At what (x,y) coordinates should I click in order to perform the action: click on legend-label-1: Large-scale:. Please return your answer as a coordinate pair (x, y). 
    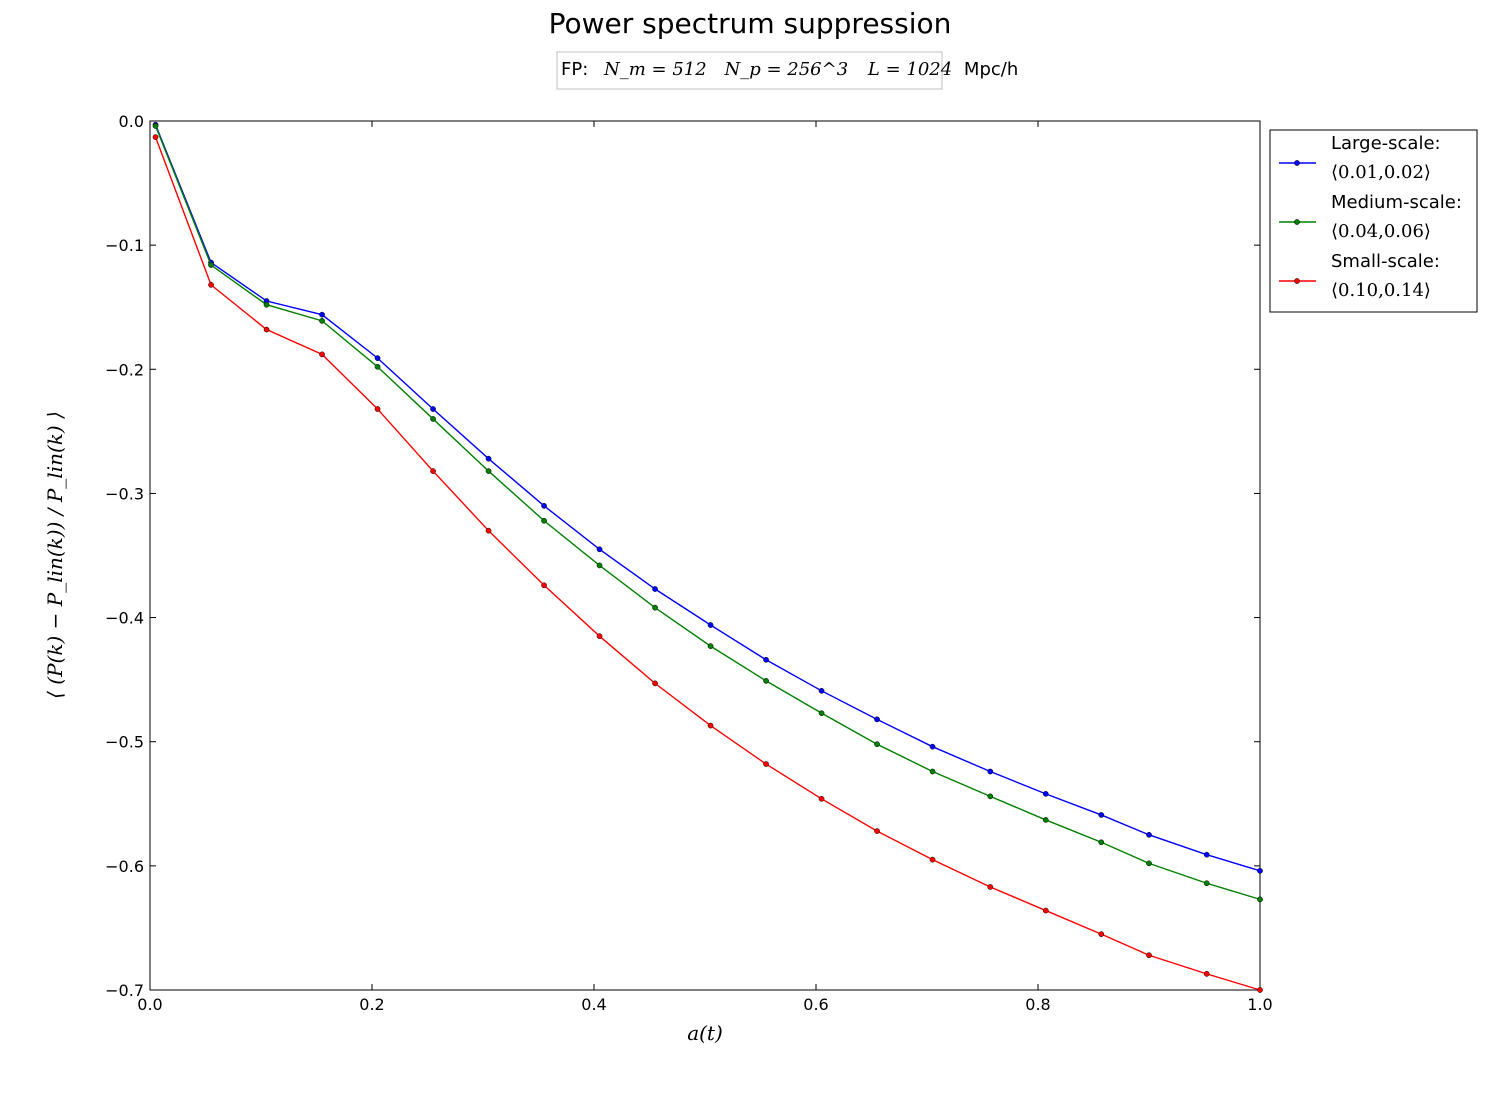
    Looking at the image, I should click on (1386, 143).